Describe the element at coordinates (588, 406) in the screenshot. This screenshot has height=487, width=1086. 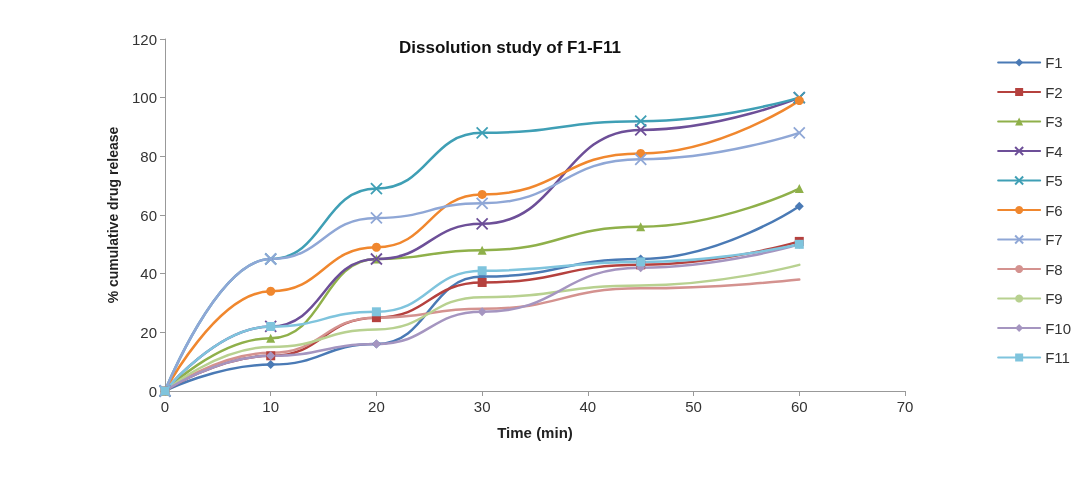
I see `x-tick-label: 40` at that location.